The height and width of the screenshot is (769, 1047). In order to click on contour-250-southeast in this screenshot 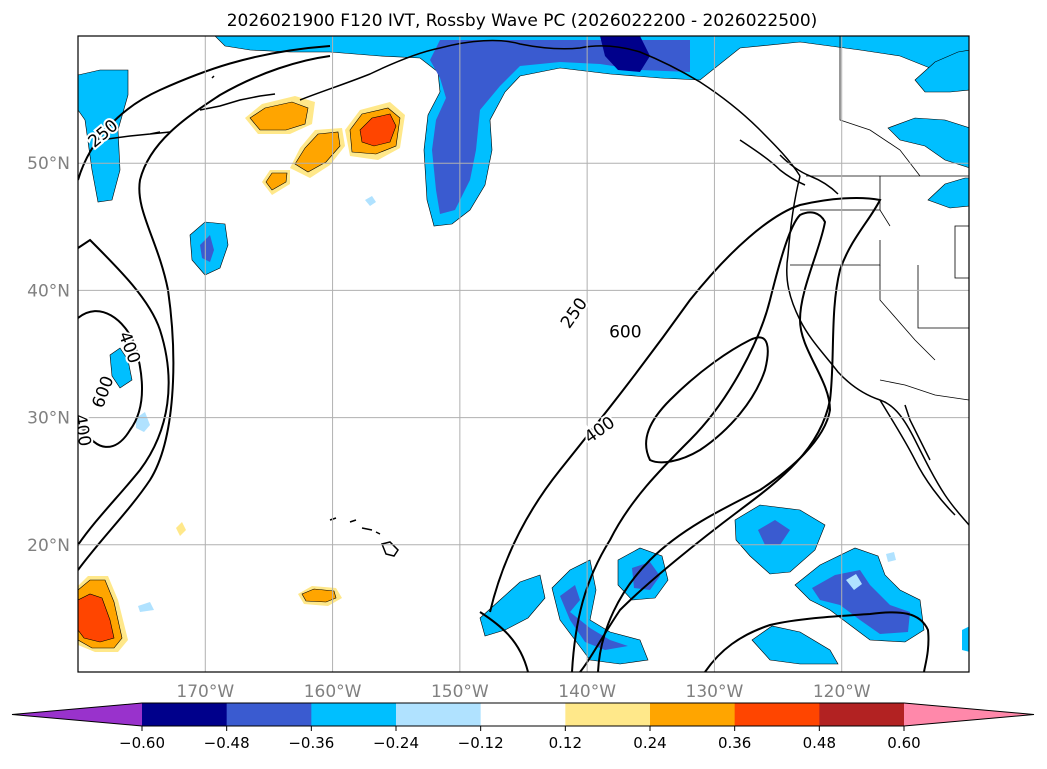, I will do `click(817, 641)`.